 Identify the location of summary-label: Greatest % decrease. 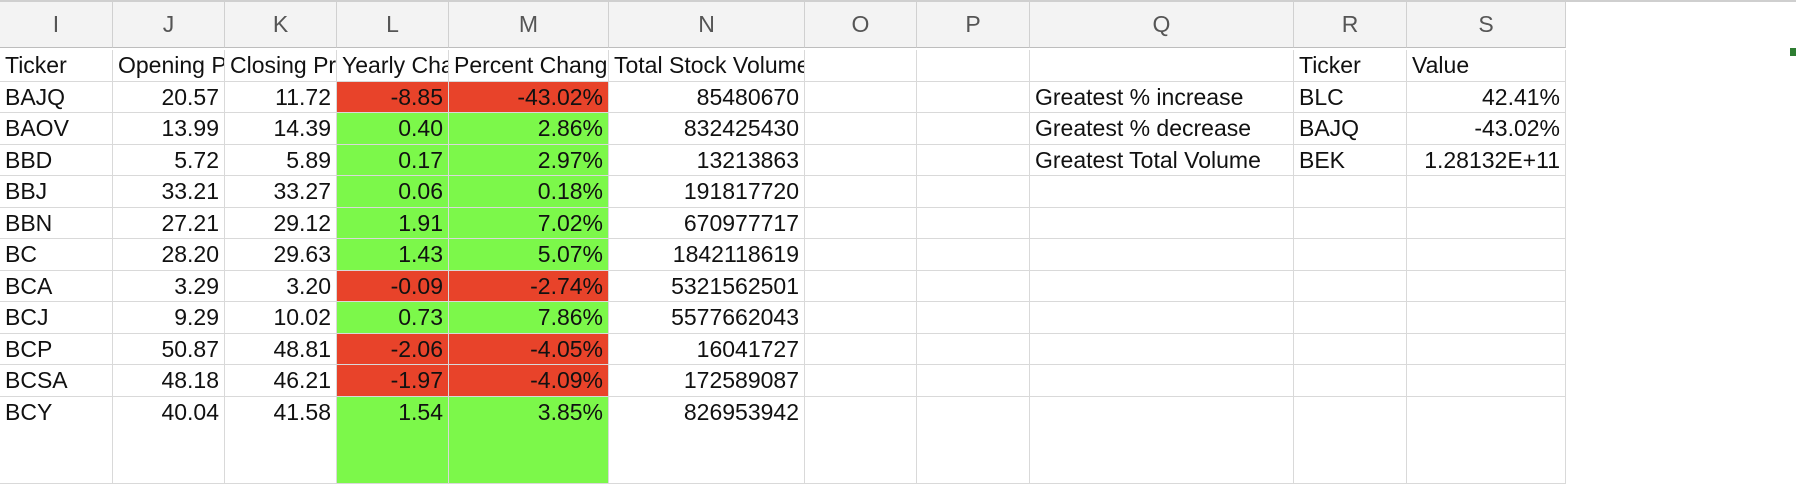
(1162, 129).